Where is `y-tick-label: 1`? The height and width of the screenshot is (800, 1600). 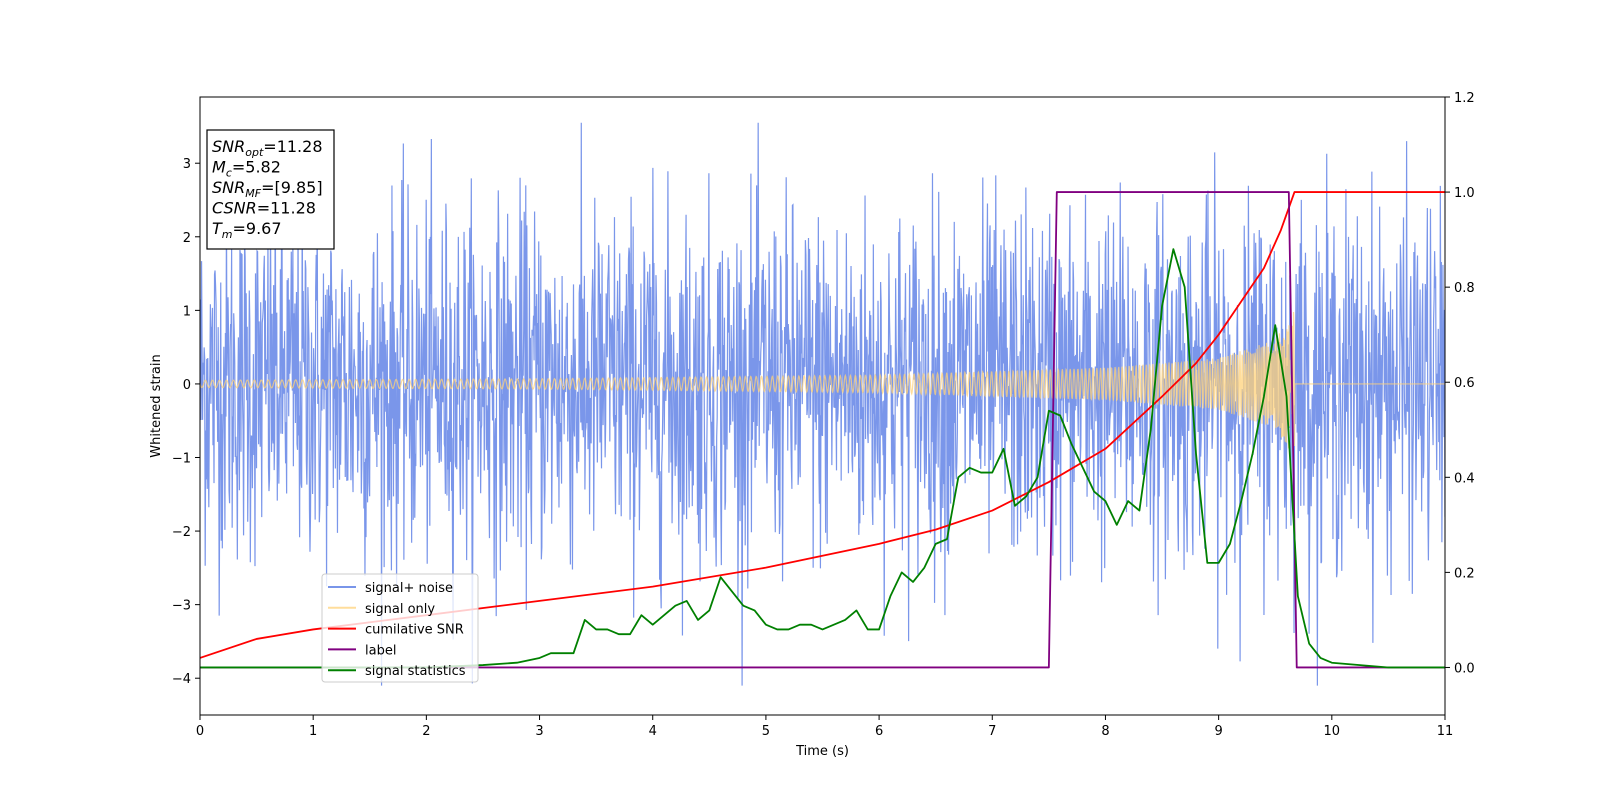 y-tick-label: 1 is located at coordinates (187, 311).